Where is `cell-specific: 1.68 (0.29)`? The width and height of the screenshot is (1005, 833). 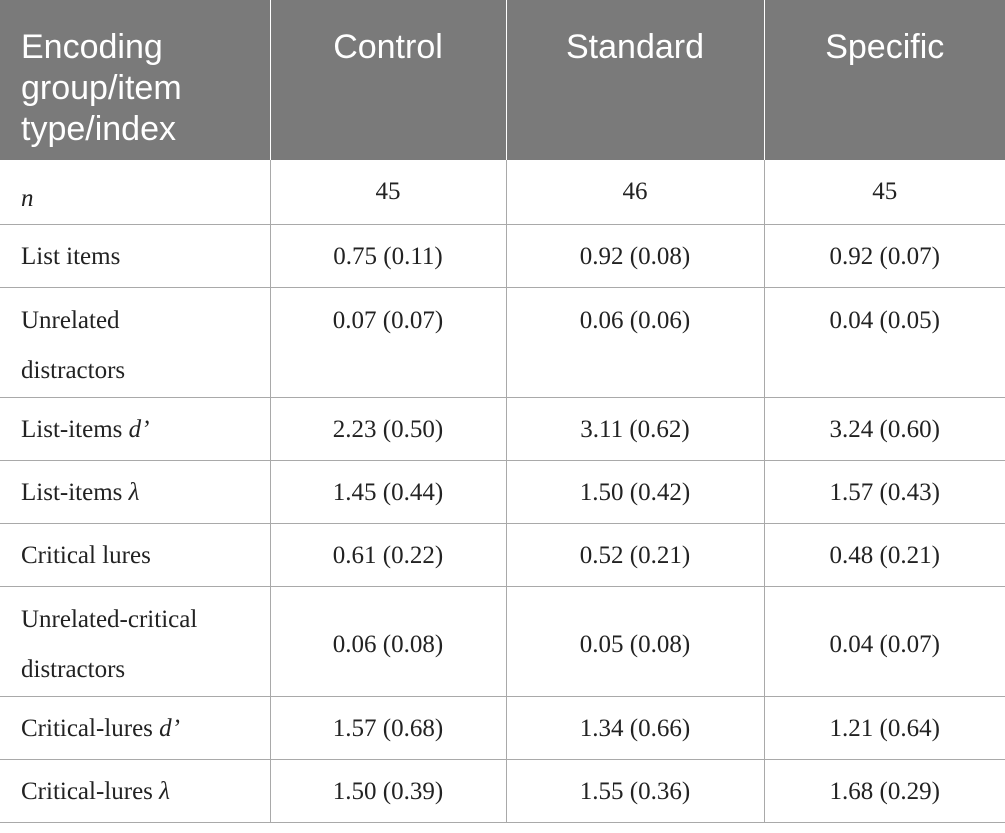
cell-specific: 1.68 (0.29) is located at coordinates (884, 791).